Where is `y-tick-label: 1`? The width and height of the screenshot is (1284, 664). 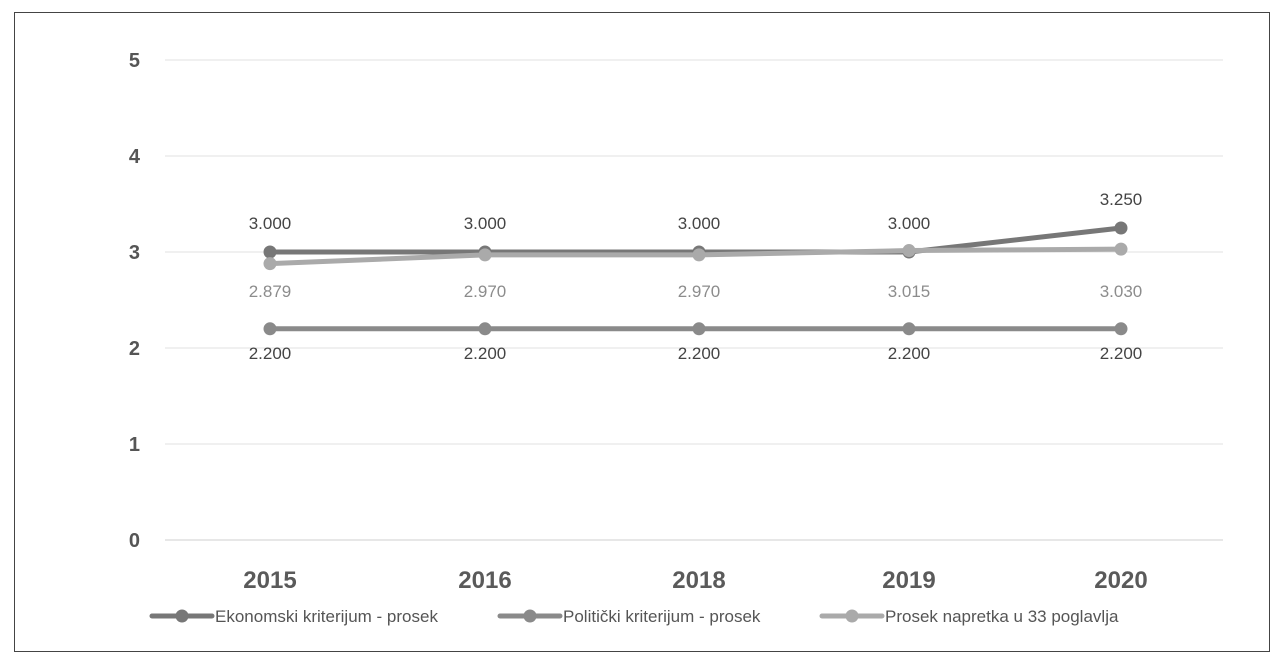
y-tick-label: 1 is located at coordinates (134, 445).